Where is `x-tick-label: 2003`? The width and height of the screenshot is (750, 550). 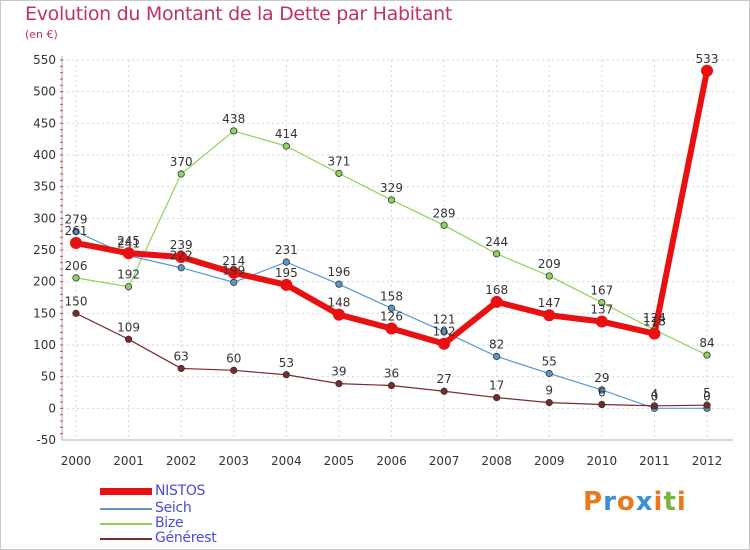
x-tick-label: 2003 is located at coordinates (233, 461).